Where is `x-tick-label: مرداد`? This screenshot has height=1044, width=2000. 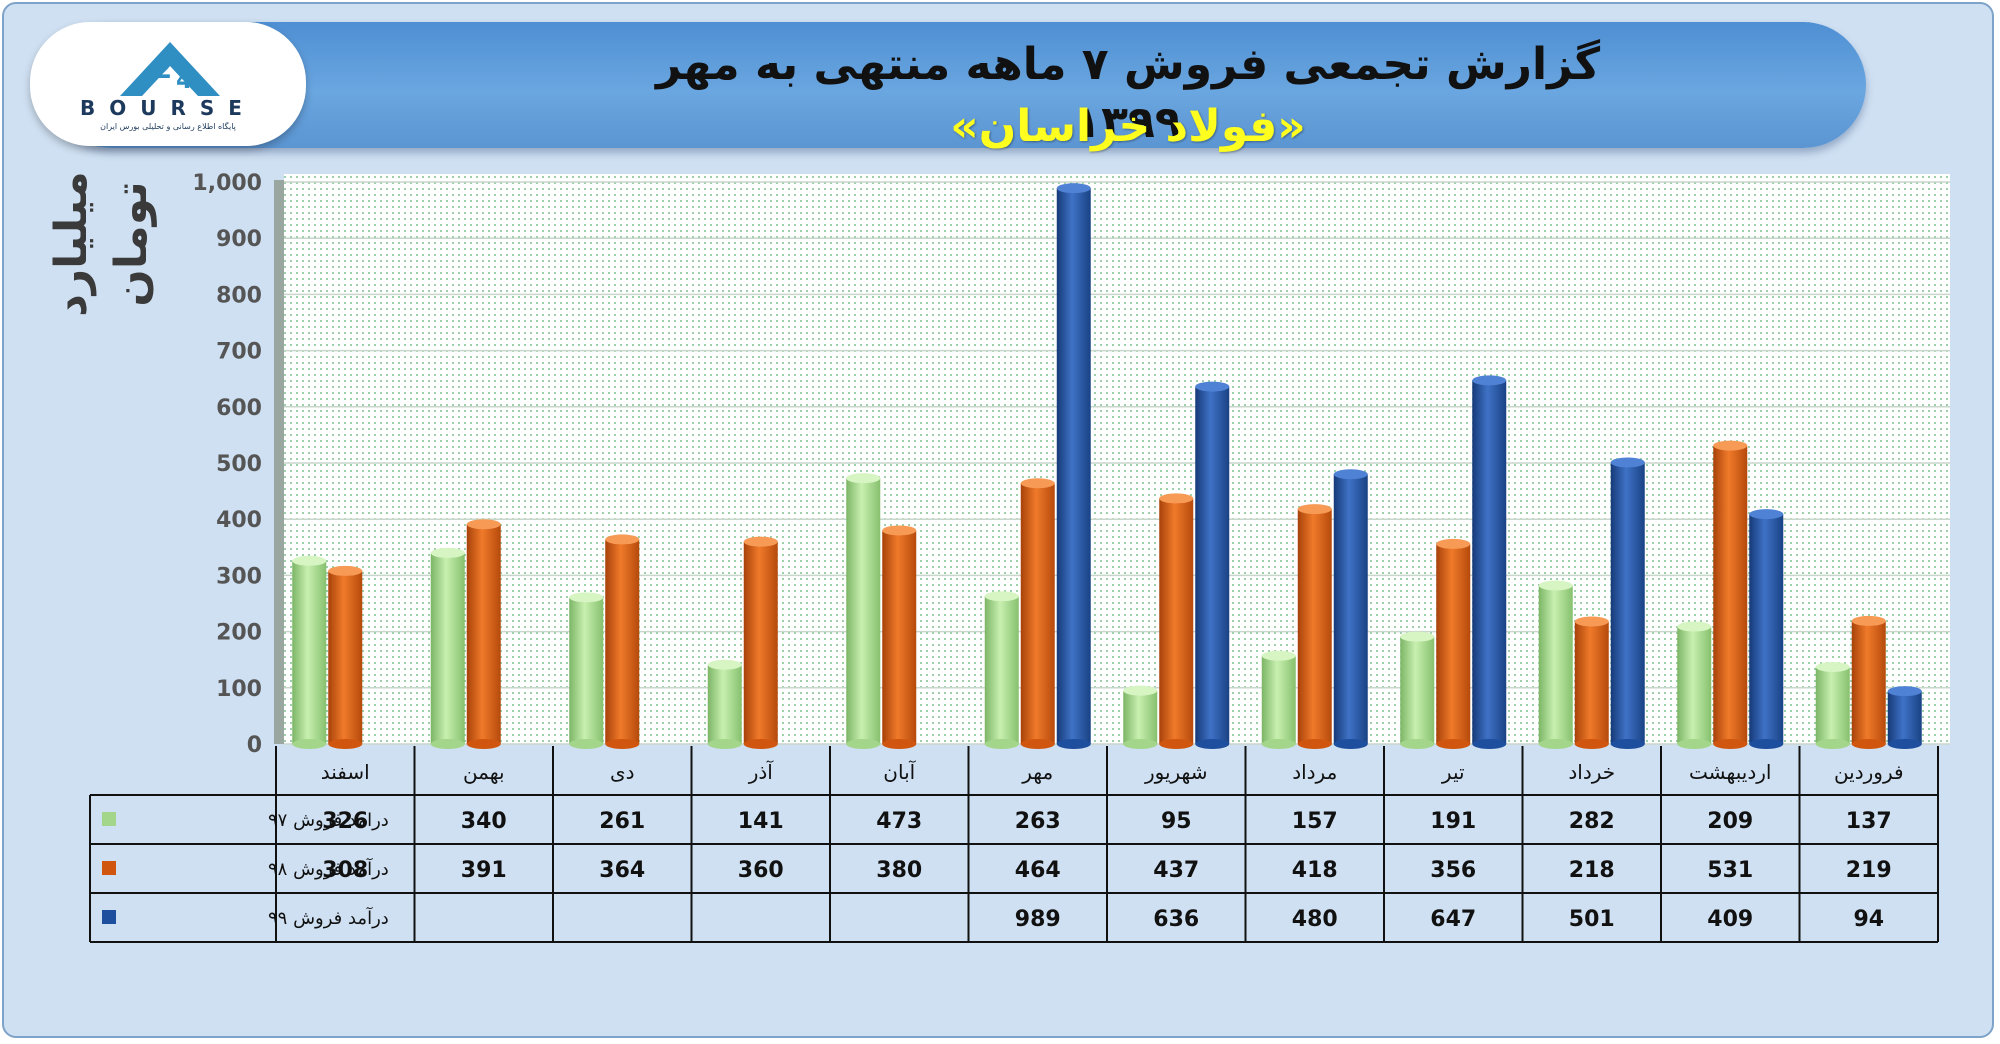 x-tick-label: مرداد is located at coordinates (1314, 772).